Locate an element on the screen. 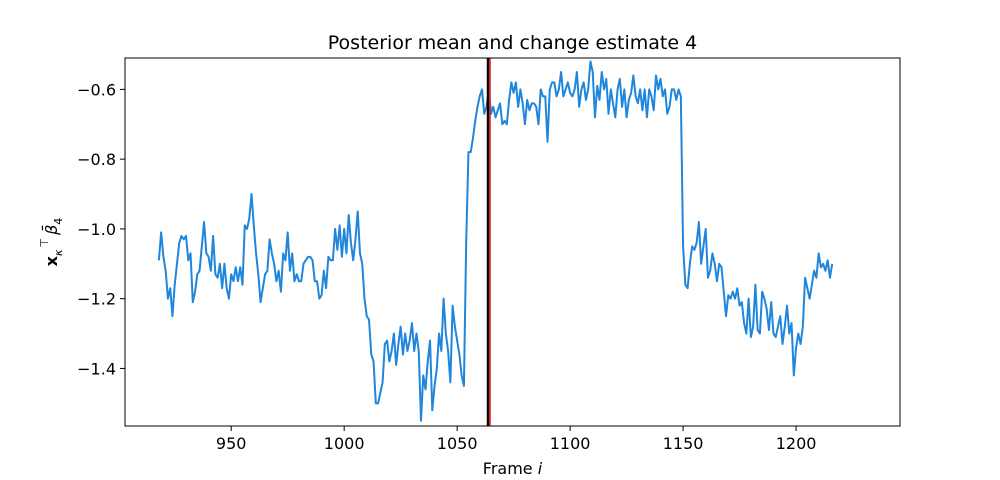 The width and height of the screenshot is (1000, 480). y-tick-label: −1.2 is located at coordinates (96, 299).